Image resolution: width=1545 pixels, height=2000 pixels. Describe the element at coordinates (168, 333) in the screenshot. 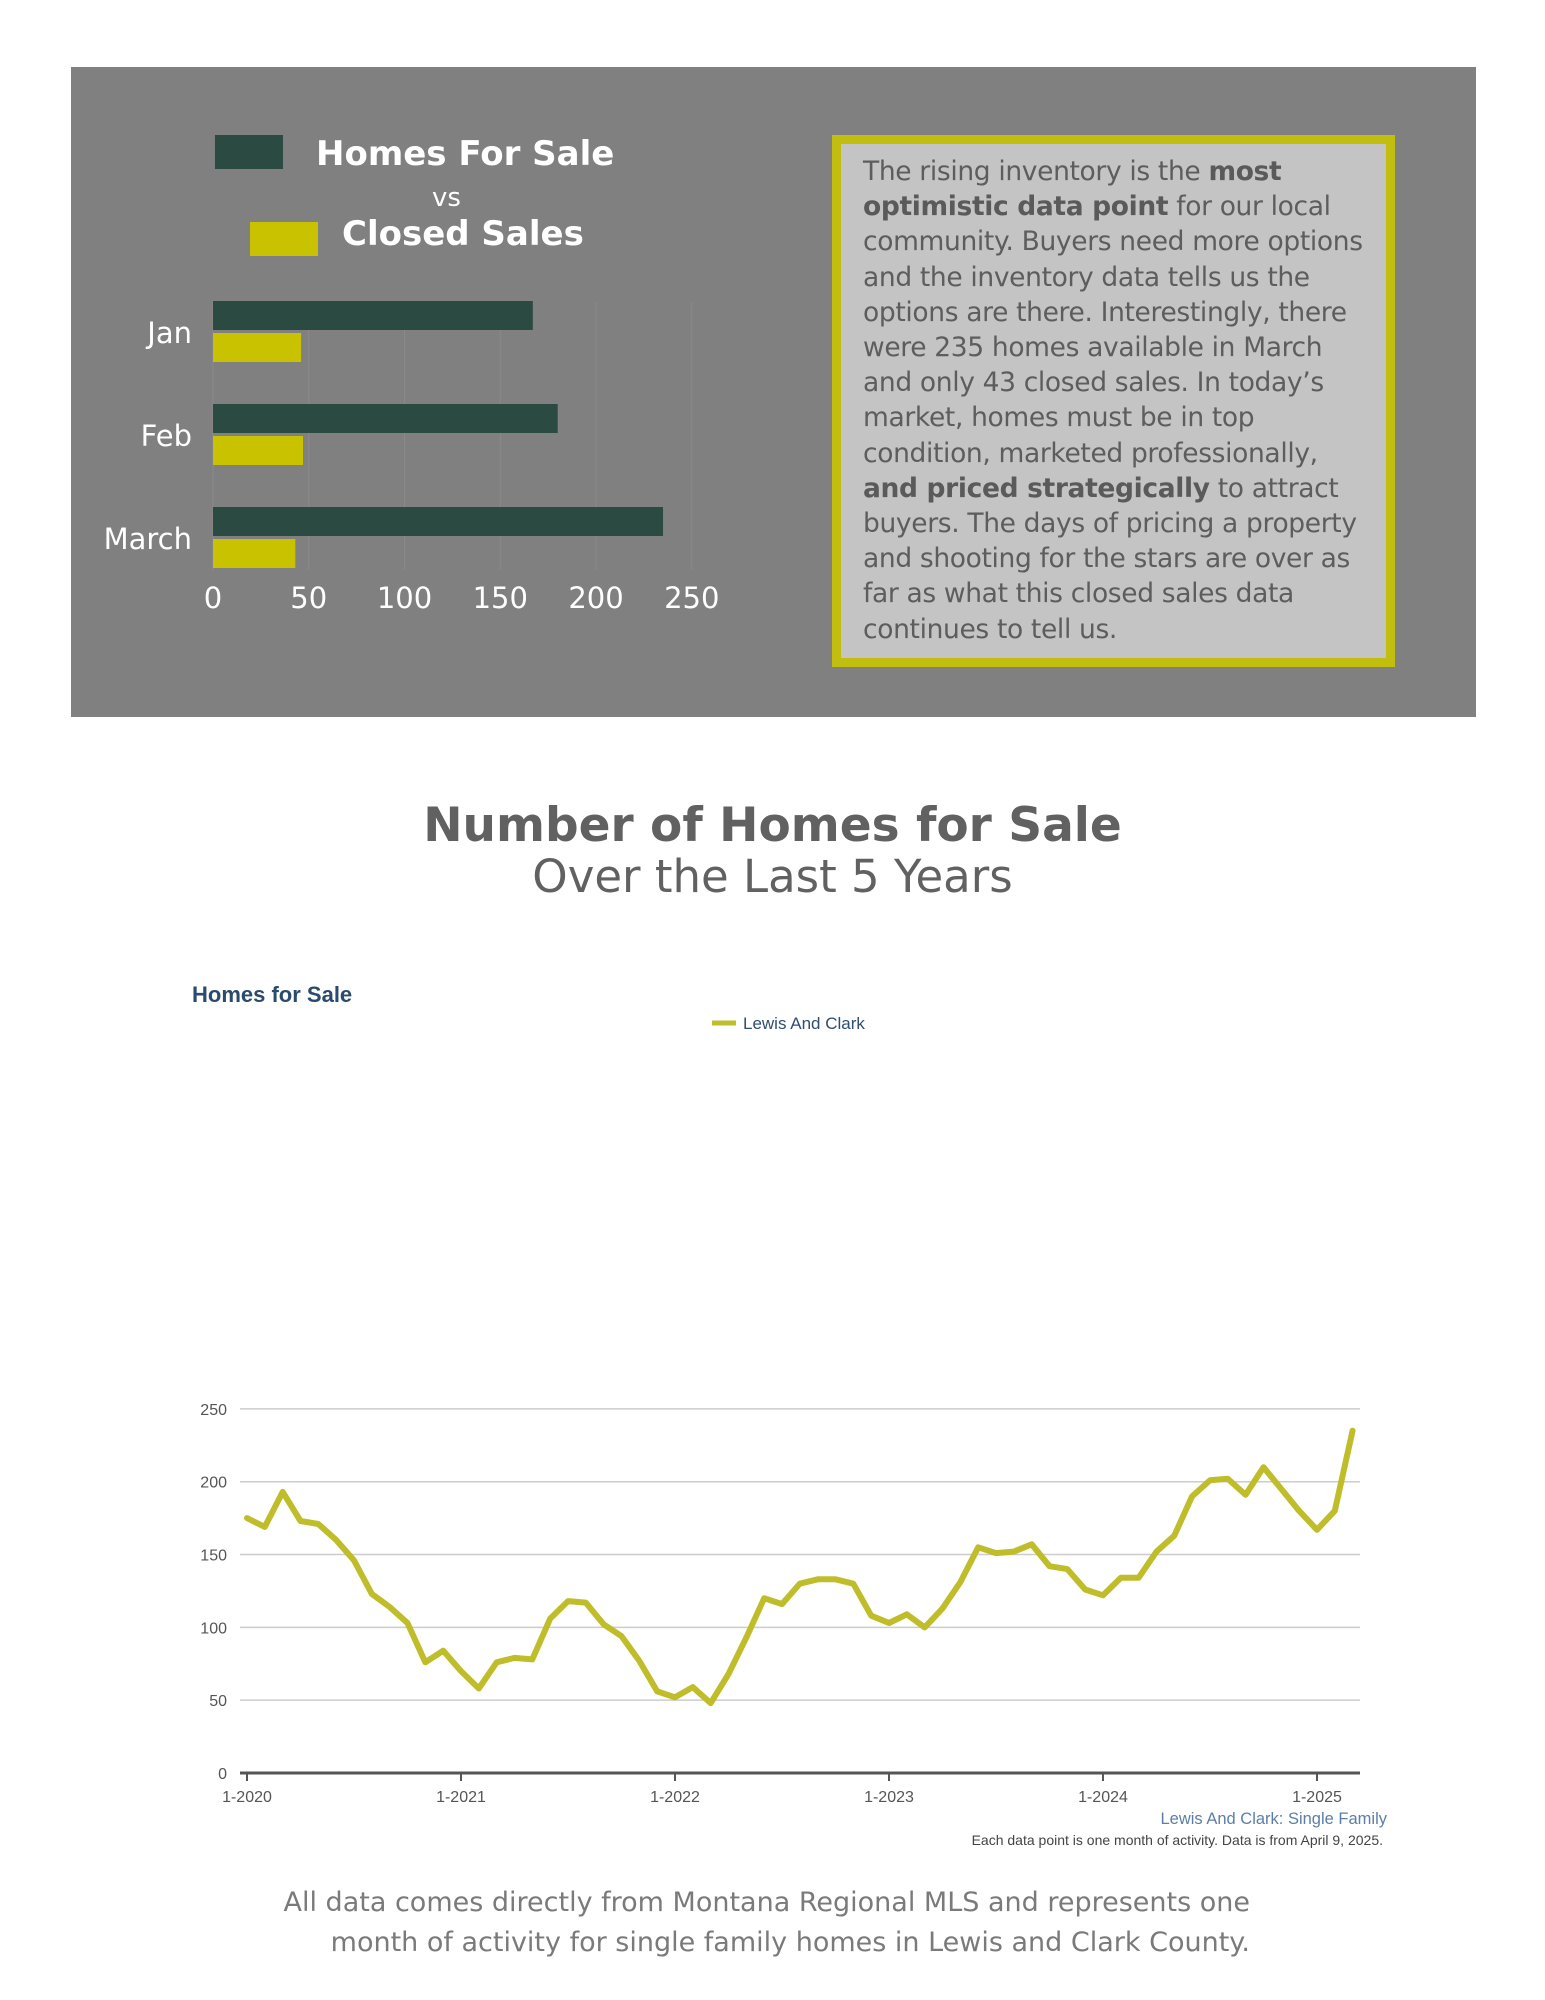

I see `bar-category-label: Jan` at that location.